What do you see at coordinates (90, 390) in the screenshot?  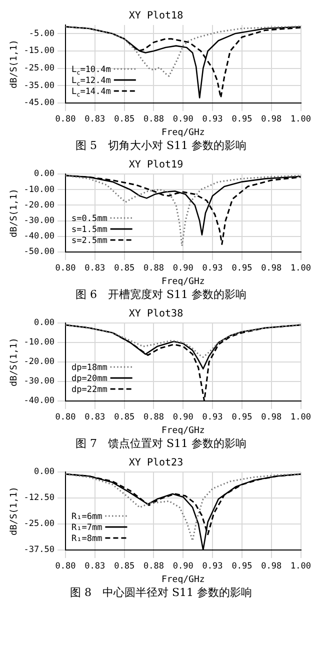 I see `legend-label: dp=22mm` at bounding box center [90, 390].